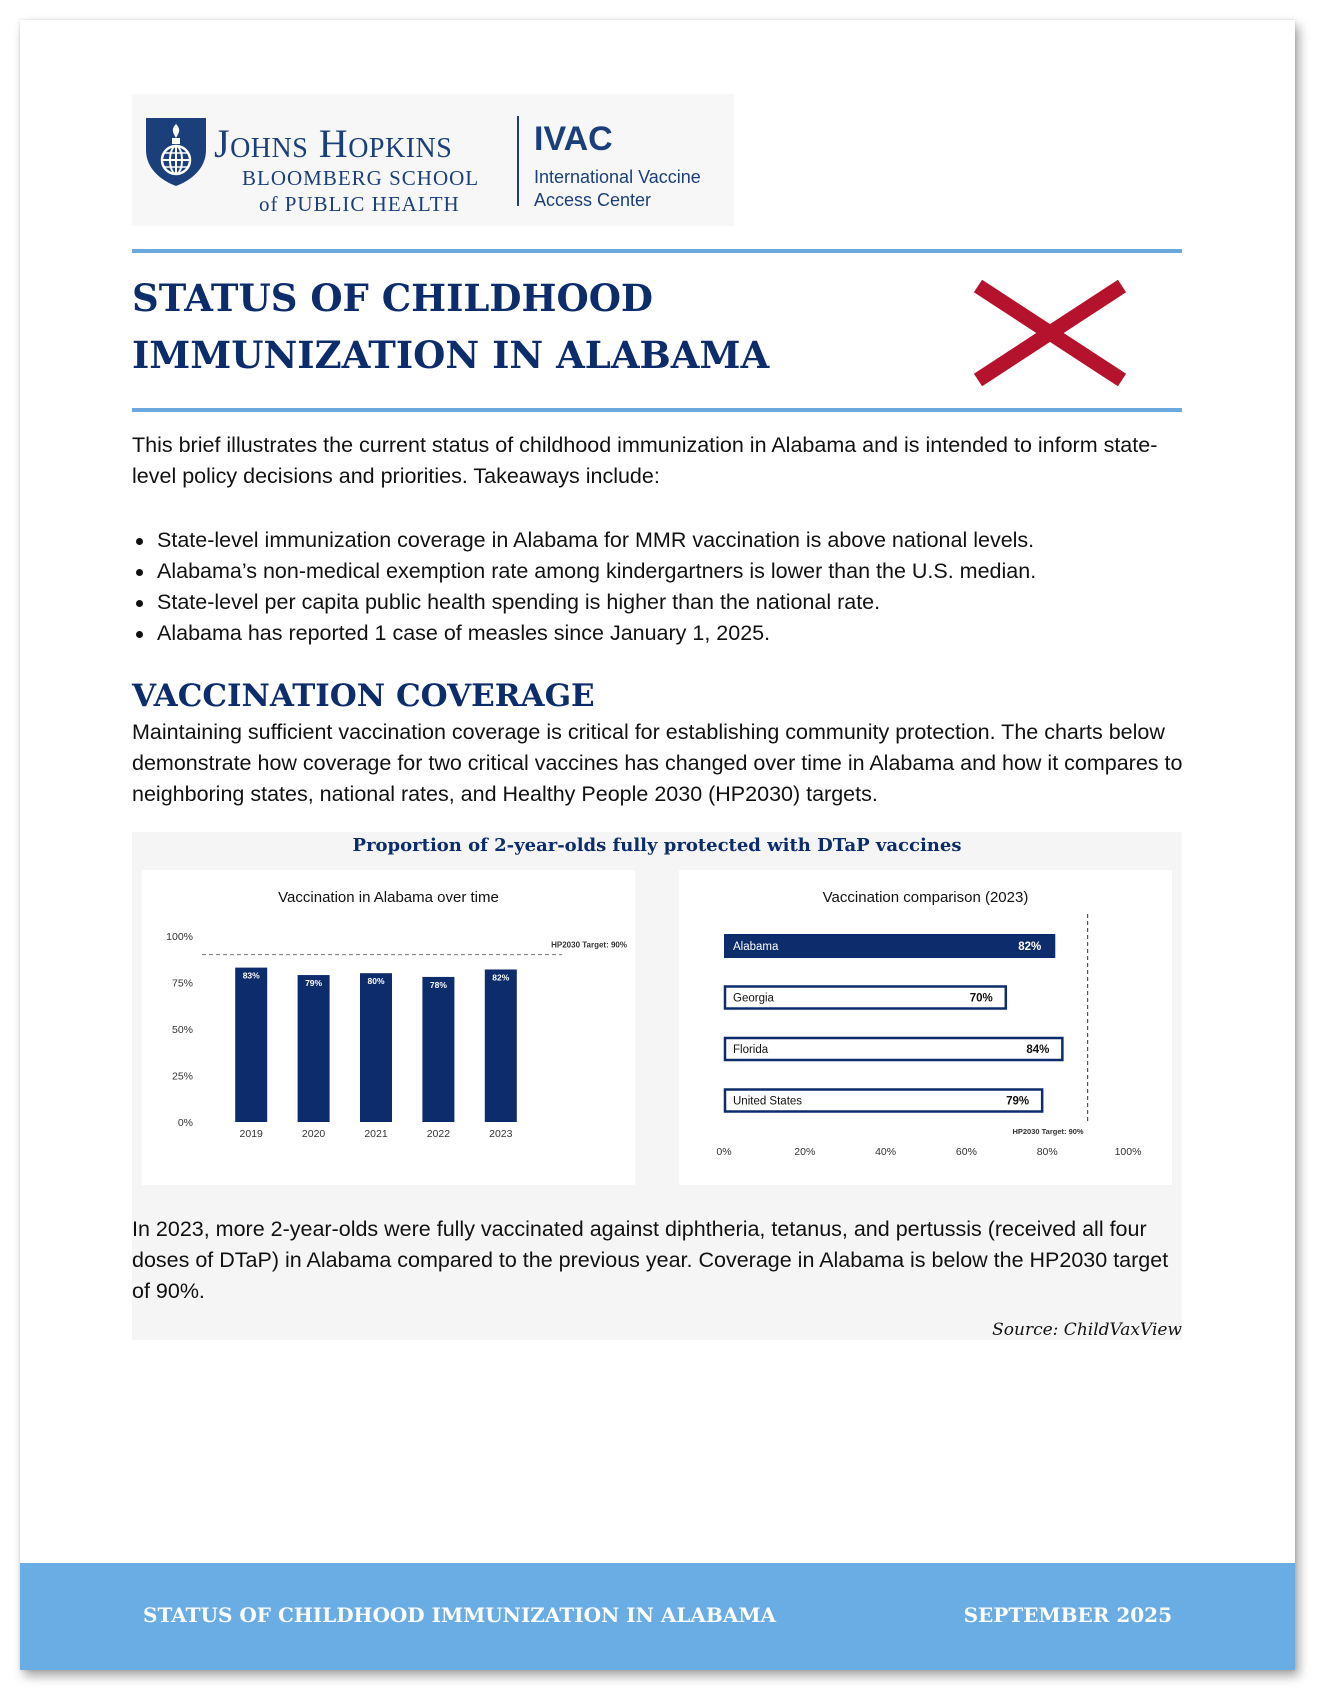 The height and width of the screenshot is (1700, 1325). What do you see at coordinates (1050, 333) in the screenshot?
I see `alabama-flag-saltire-icon` at bounding box center [1050, 333].